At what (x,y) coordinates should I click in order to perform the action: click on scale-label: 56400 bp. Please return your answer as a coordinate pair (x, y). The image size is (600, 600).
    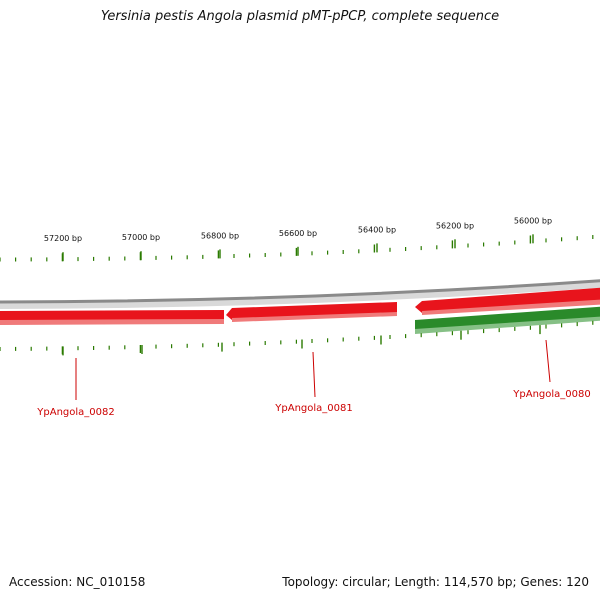
    Looking at the image, I should click on (377, 229).